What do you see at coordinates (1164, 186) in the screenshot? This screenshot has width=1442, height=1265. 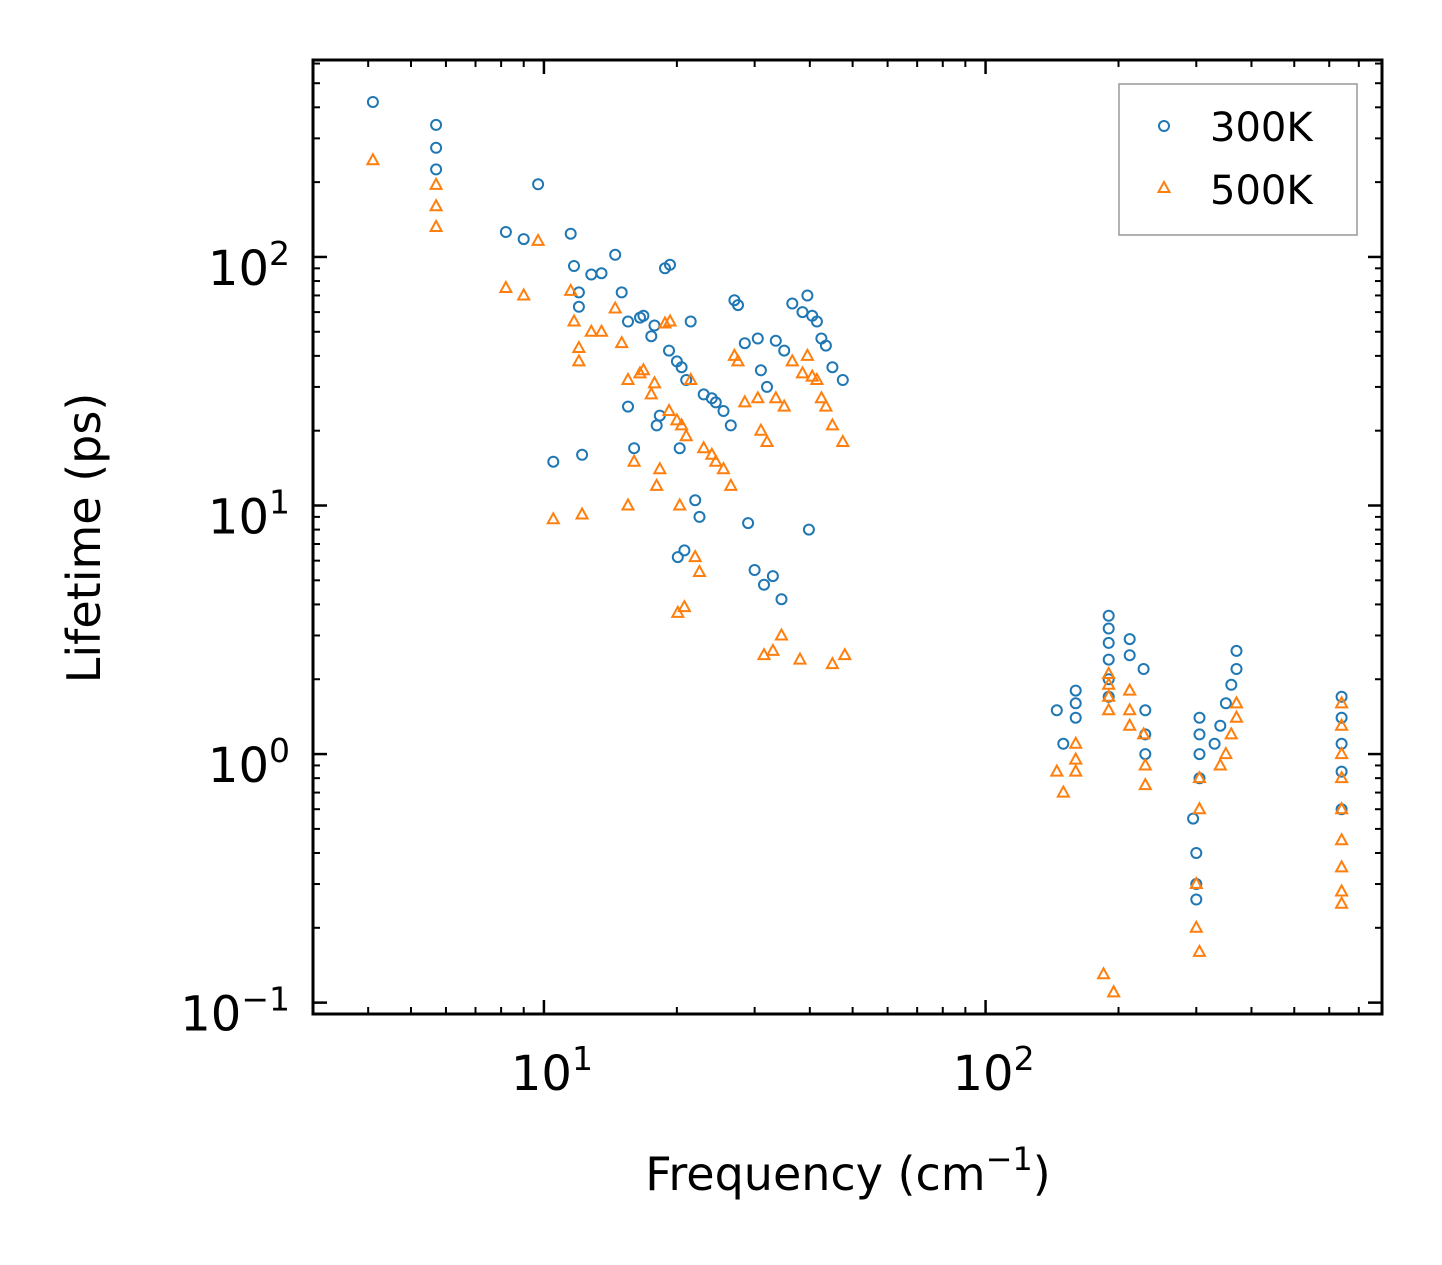 I see `legend-marker-500k` at bounding box center [1164, 186].